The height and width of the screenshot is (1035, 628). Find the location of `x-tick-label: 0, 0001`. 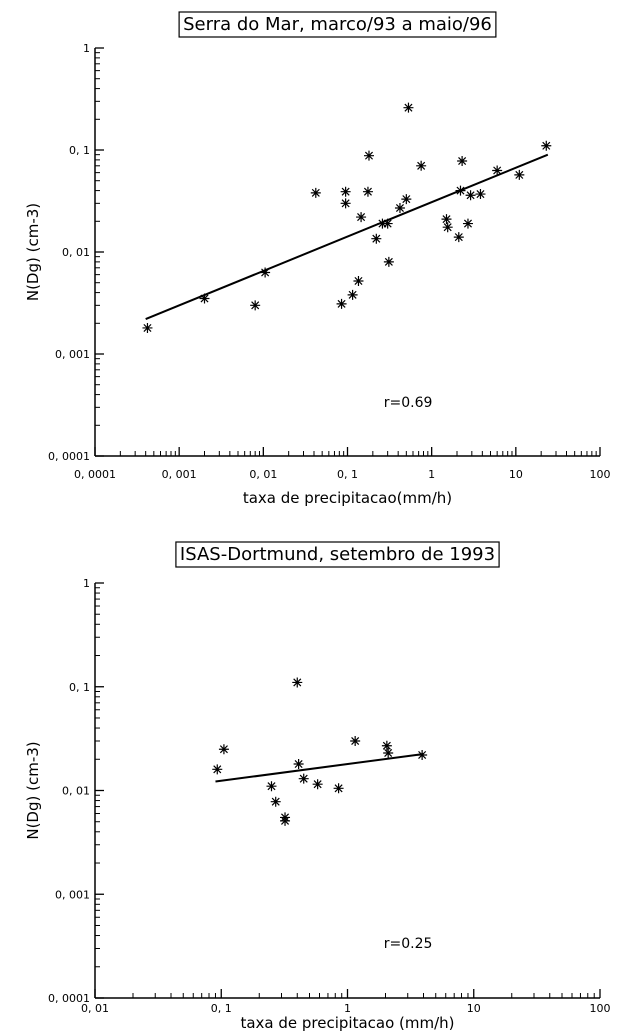

x-tick-label: 0, 0001 is located at coordinates (95, 474).